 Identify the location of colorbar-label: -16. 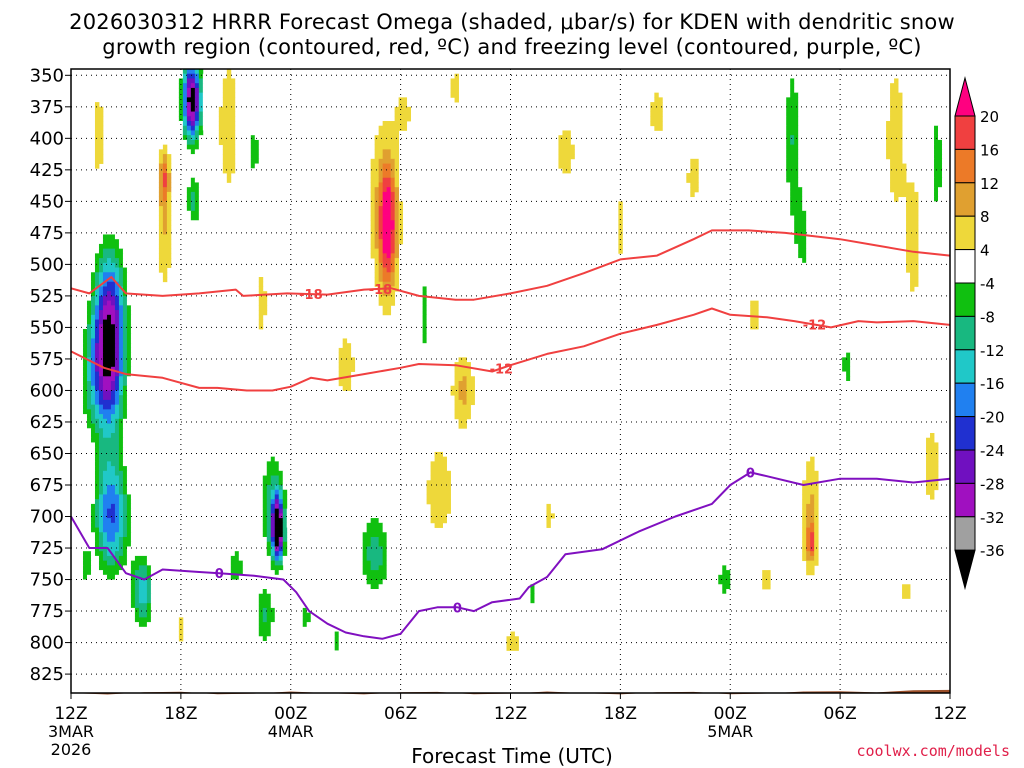
(992, 384).